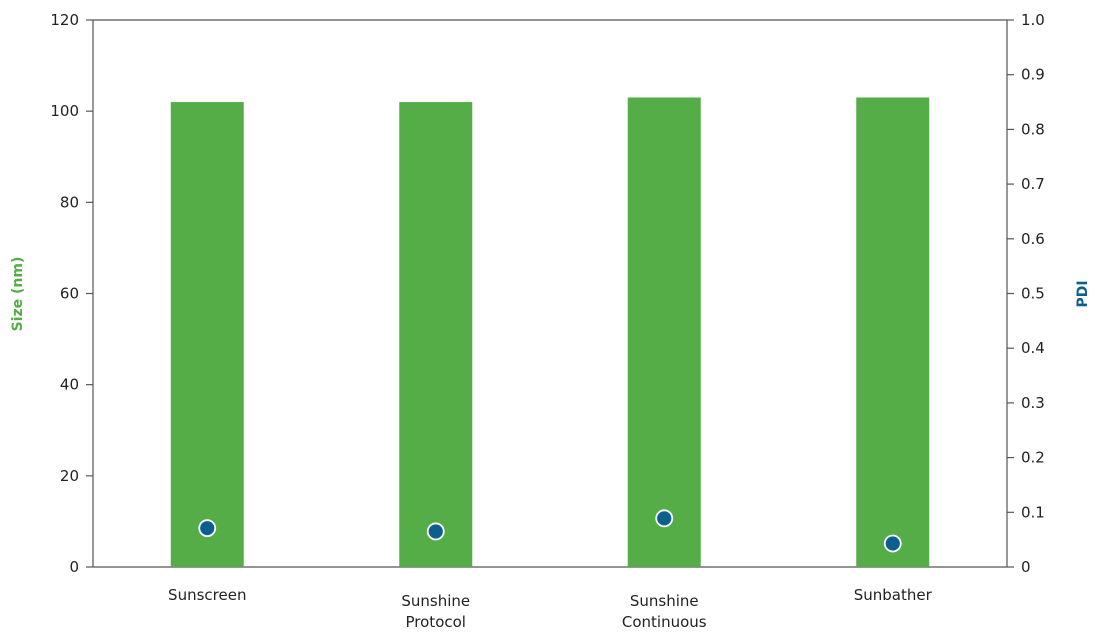  Describe the element at coordinates (664, 622) in the screenshot. I see `category-label: Continuous` at that location.